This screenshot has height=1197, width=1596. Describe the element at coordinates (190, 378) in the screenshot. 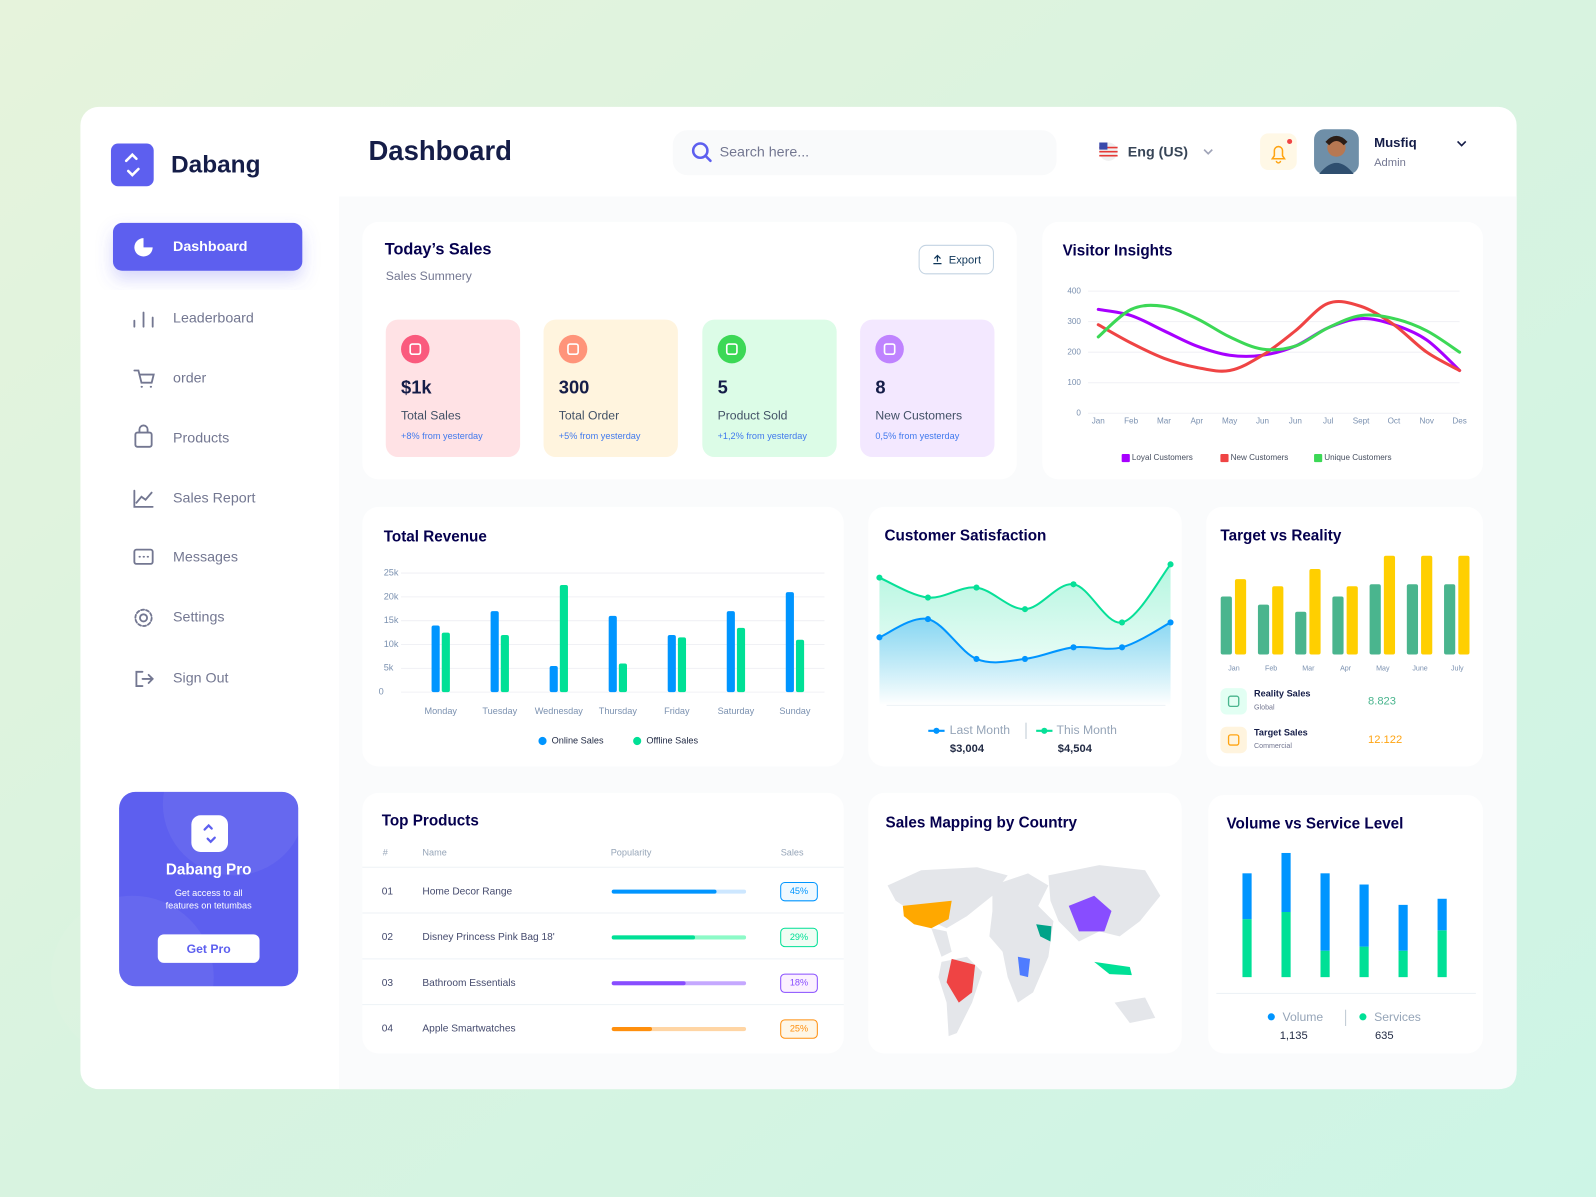

I see `nav-item: order` at that location.